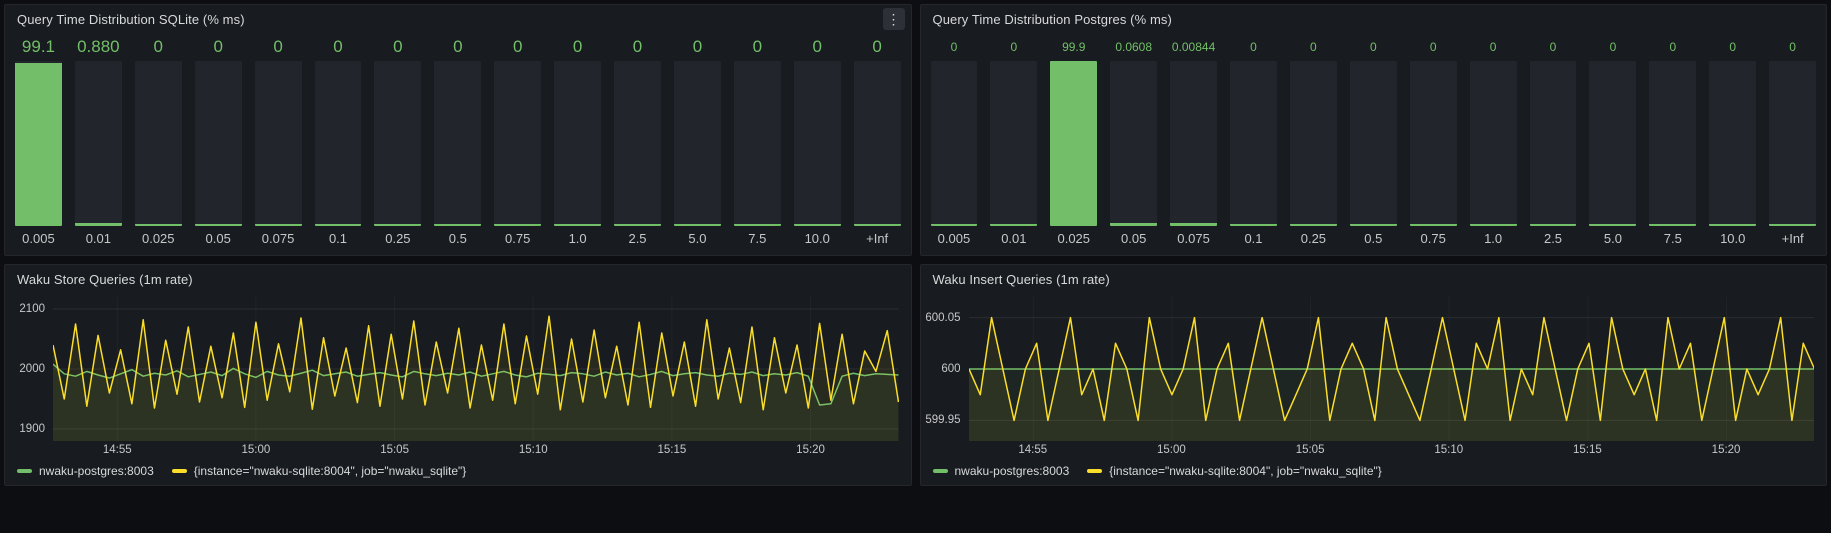  Describe the element at coordinates (1726, 450) in the screenshot. I see `x-axis-label: 15:20` at that location.